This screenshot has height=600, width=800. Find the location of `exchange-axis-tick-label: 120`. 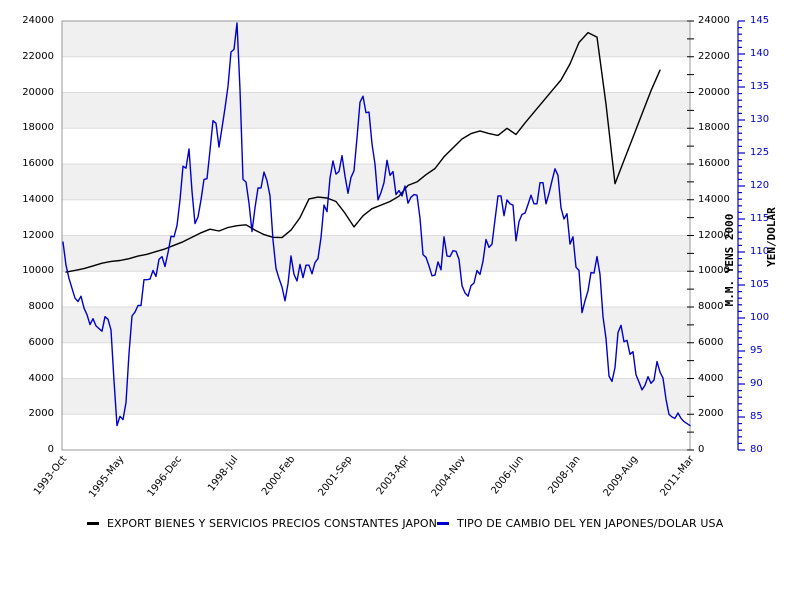

exchange-axis-tick-label: 120 is located at coordinates (760, 185).